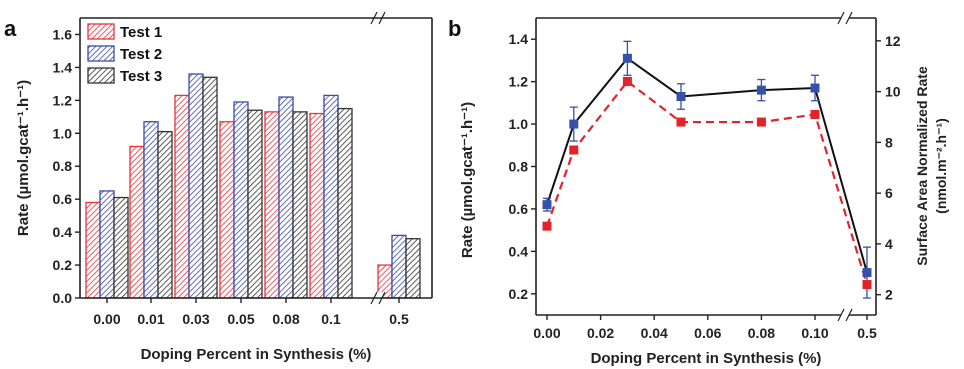 The height and width of the screenshot is (369, 964). Describe the element at coordinates (141, 32) in the screenshot. I see `legend-label-1: Test 1` at that location.